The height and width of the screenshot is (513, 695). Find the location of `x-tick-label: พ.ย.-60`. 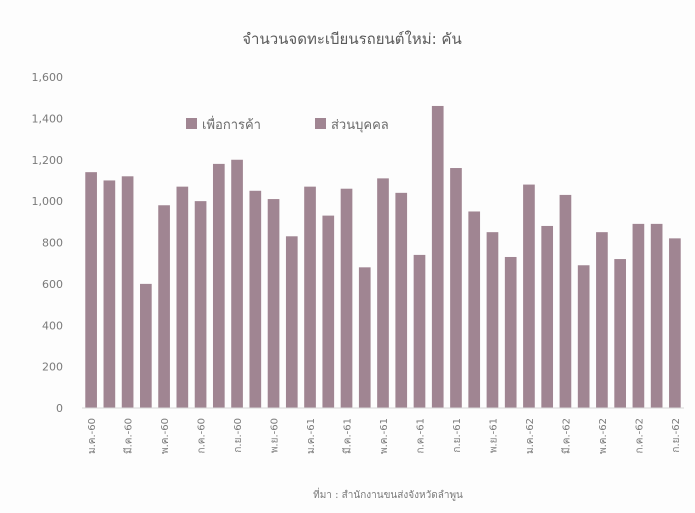

x-tick-label: พ.ย.-60 is located at coordinates (275, 435).